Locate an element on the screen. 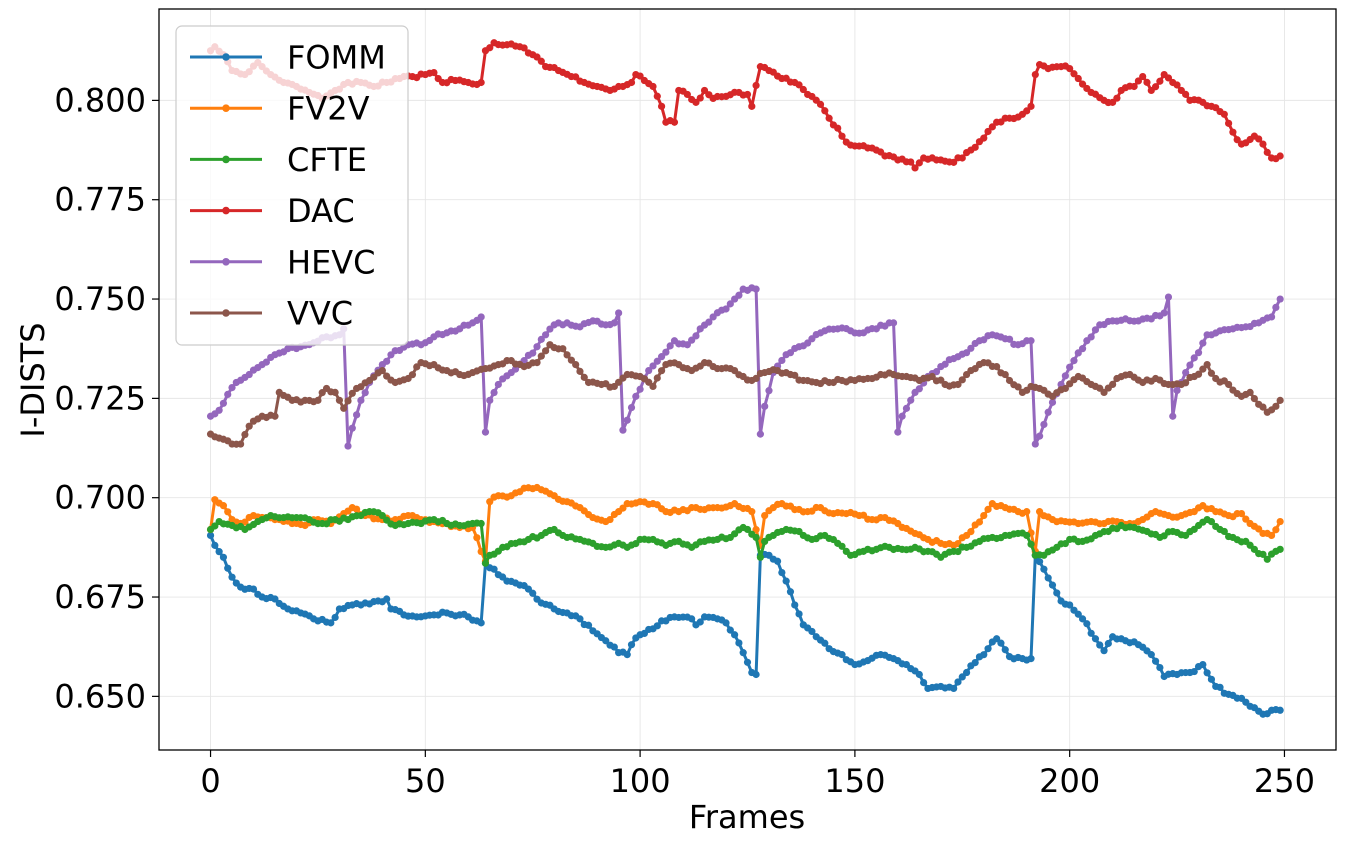 The height and width of the screenshot is (844, 1345). legend-item-fv2v: FV2V is located at coordinates (280, 109).